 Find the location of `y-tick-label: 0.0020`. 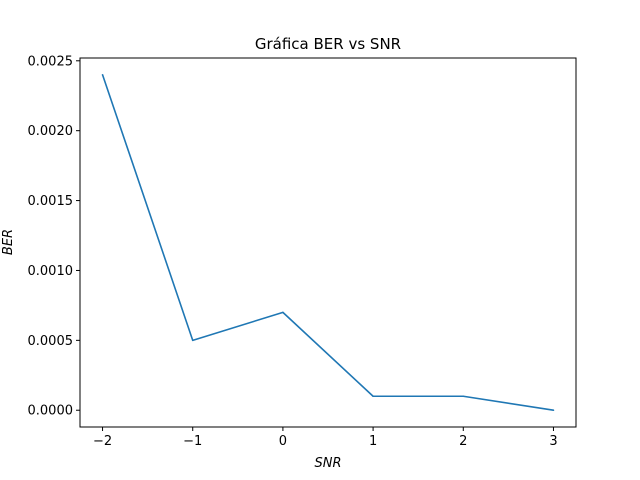

y-tick-label: 0.0020 is located at coordinates (51, 131).